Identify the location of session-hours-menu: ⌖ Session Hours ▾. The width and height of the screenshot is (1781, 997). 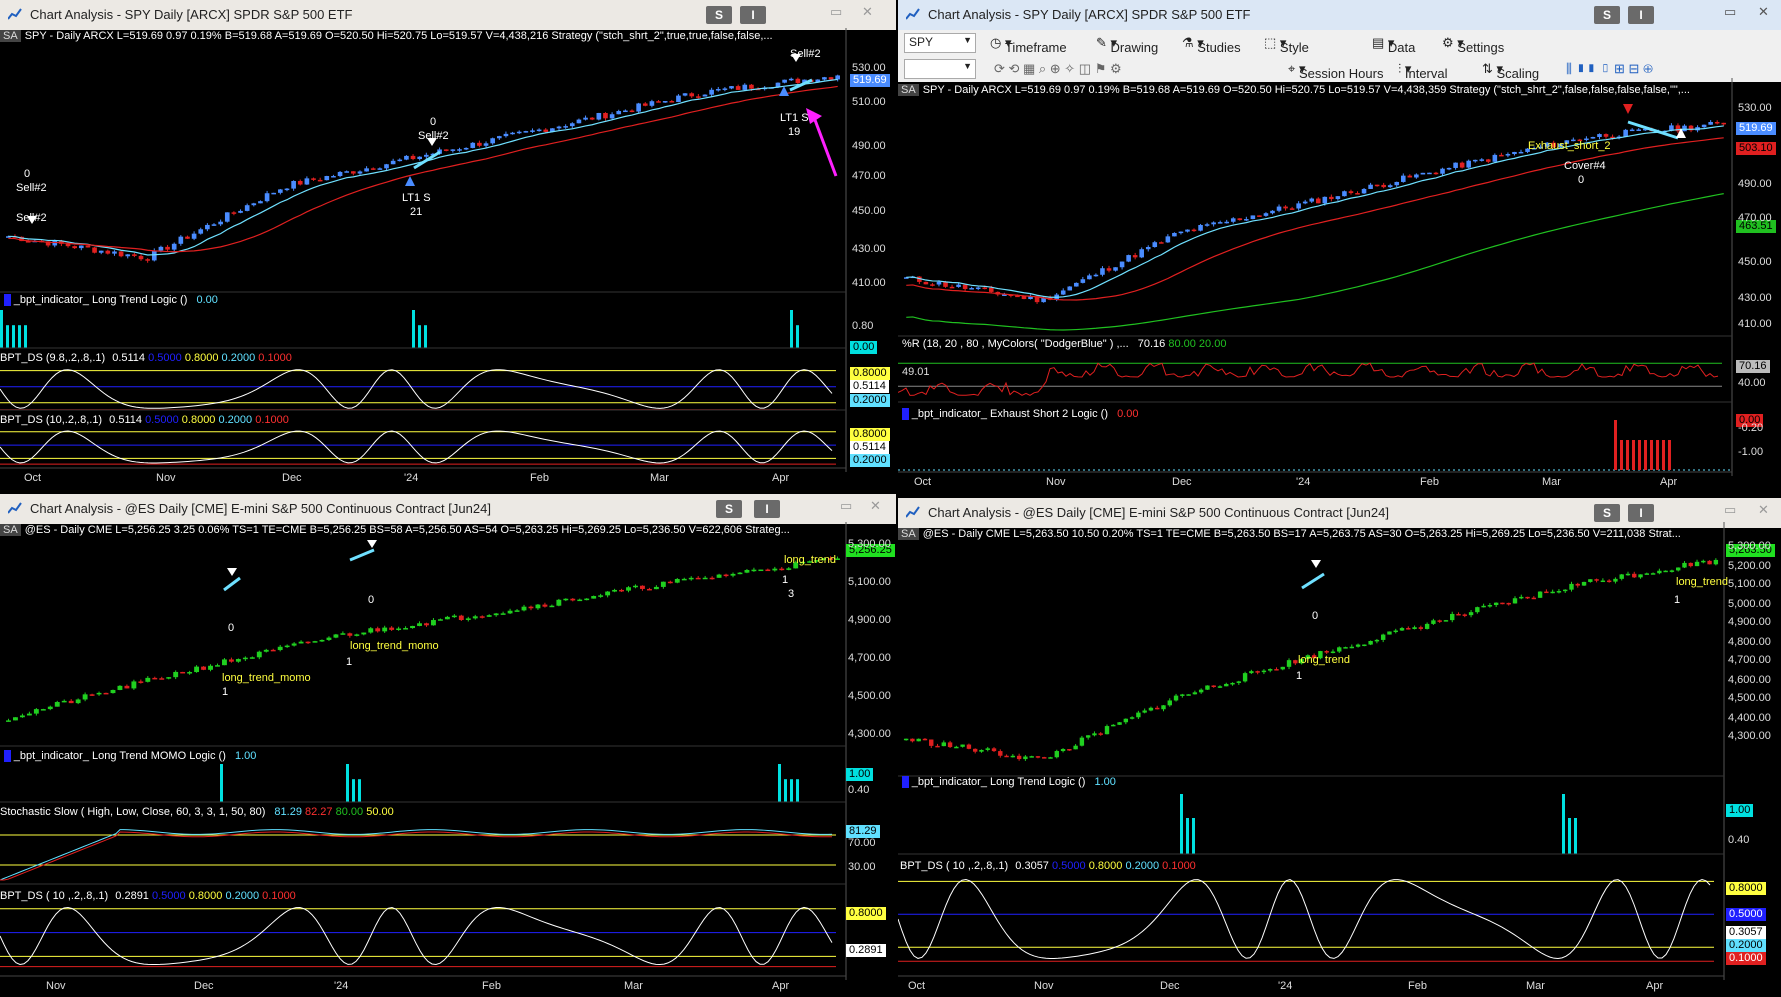
(1336, 71).